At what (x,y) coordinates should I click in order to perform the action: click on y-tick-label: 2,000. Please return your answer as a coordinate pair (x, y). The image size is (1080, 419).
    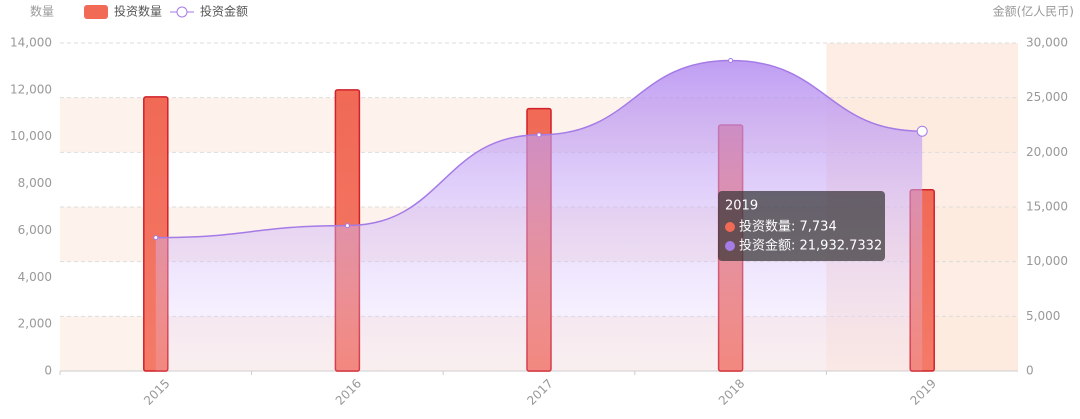
    Looking at the image, I should click on (35, 324).